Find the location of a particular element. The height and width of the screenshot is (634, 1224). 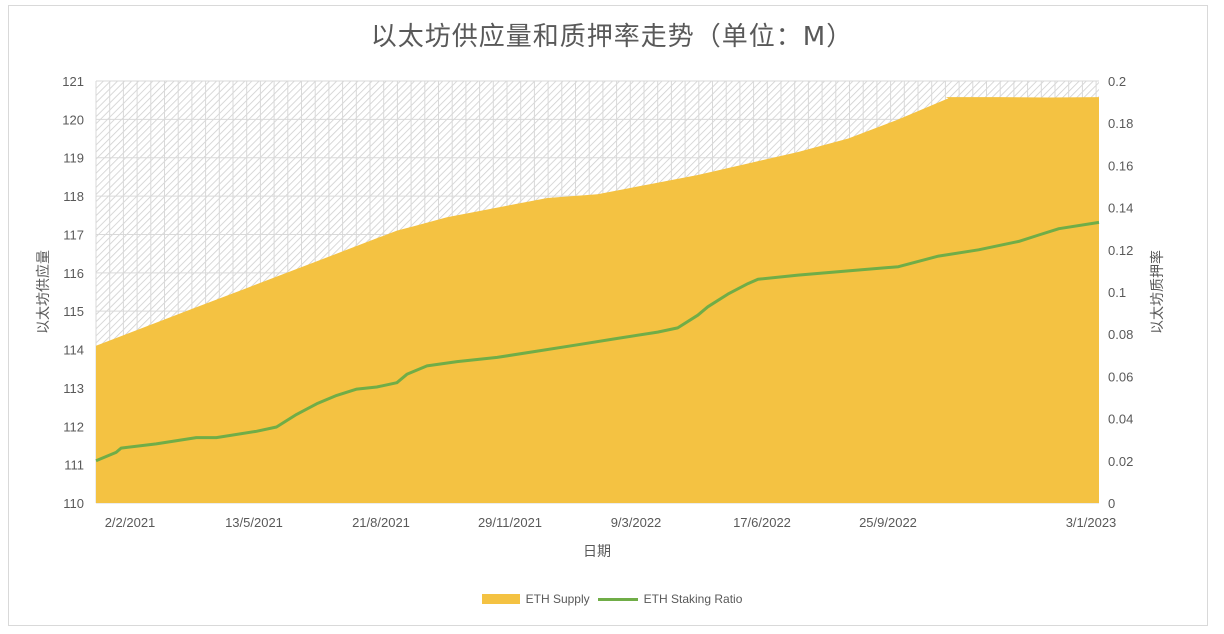

legend-item-supply: ETH Supply is located at coordinates (535, 599).